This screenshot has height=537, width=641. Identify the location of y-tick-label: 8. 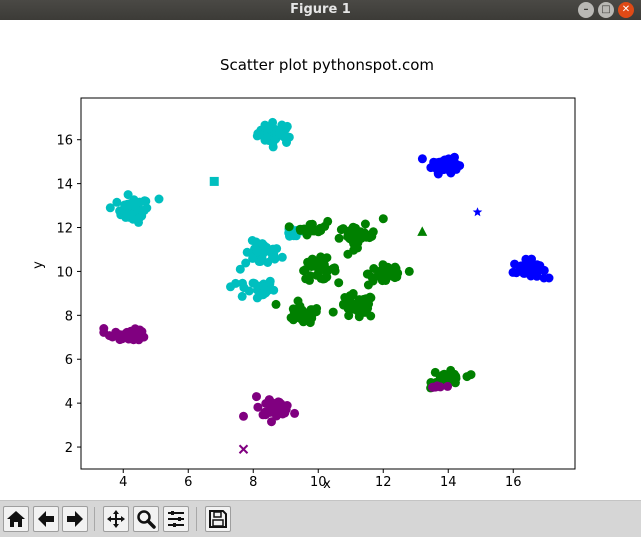
(69, 316).